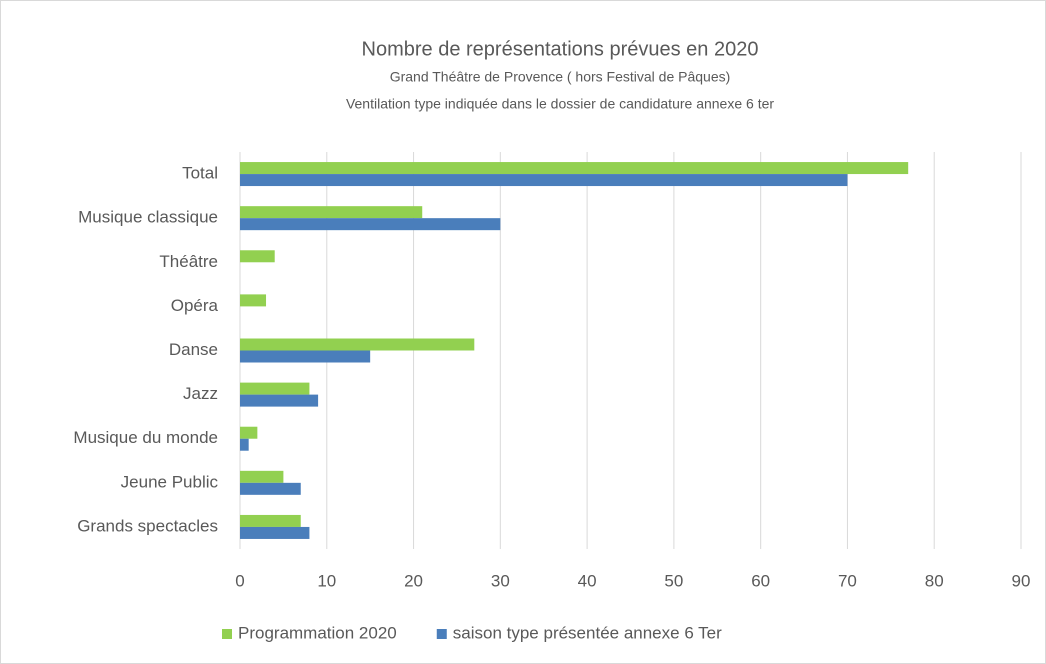 This screenshot has width=1046, height=664. Describe the element at coordinates (587, 580) in the screenshot. I see `x-tick-label: 40` at that location.